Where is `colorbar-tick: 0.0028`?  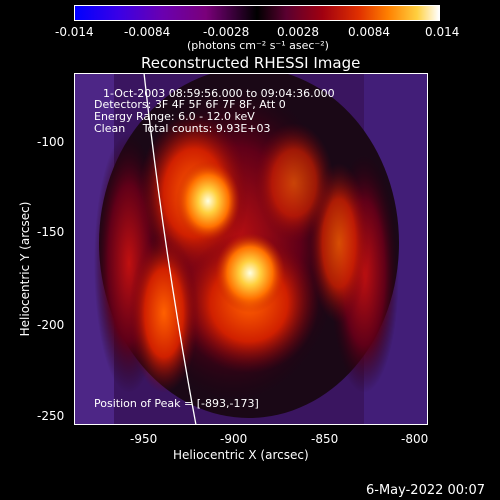
colorbar-tick: 0.0028 is located at coordinates (298, 32).